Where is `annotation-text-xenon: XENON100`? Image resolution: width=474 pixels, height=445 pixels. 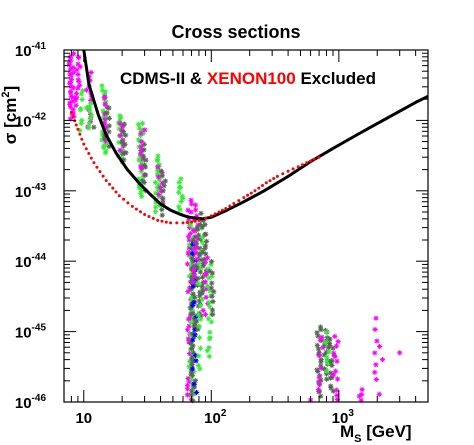 annotation-text-xenon: XENON100 is located at coordinates (251, 78).